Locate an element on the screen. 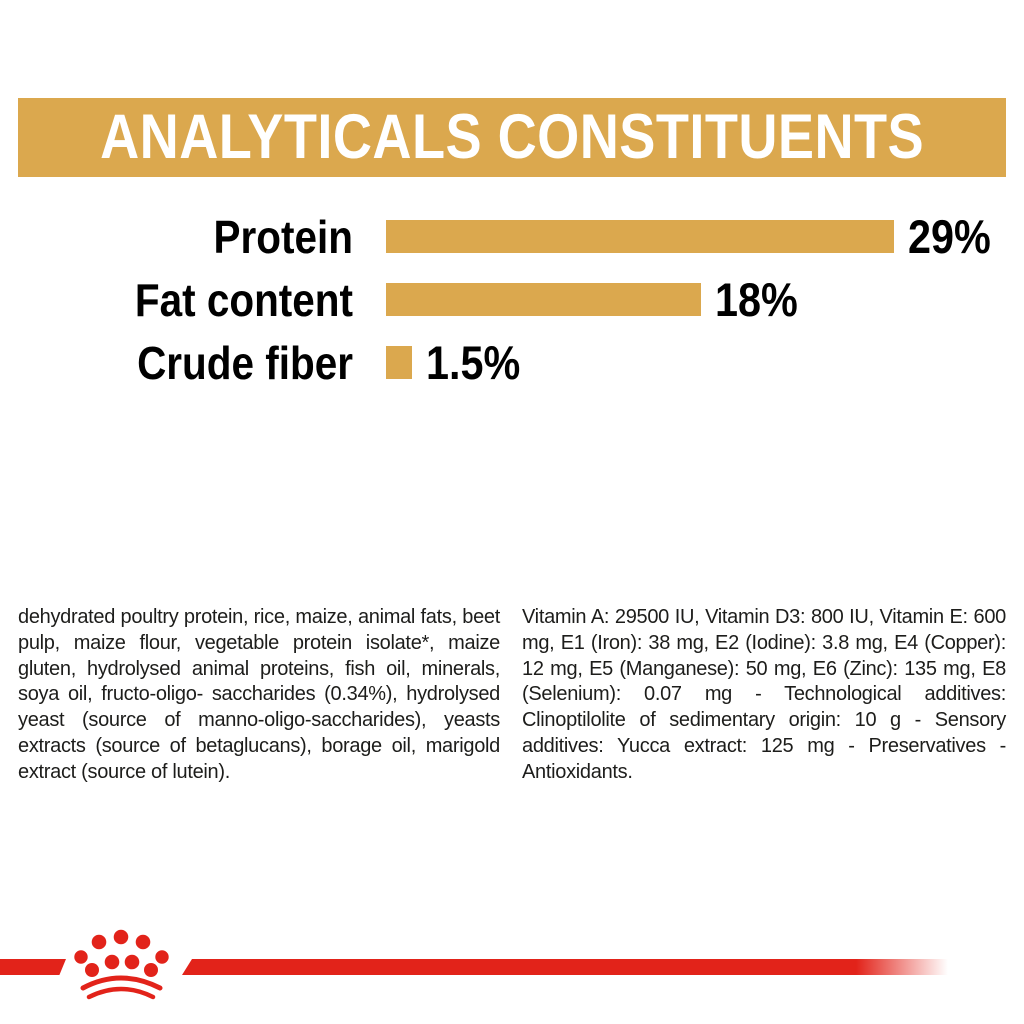  chart-value-label: 1.5% is located at coordinates (473, 362).